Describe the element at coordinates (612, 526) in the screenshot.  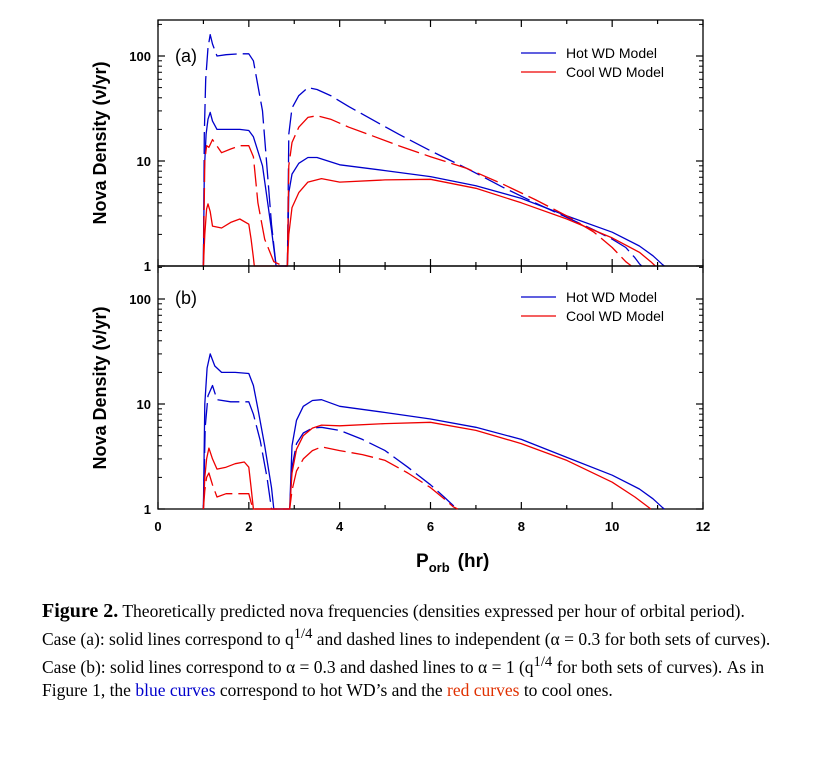
I see `x-tick-label: 10` at that location.